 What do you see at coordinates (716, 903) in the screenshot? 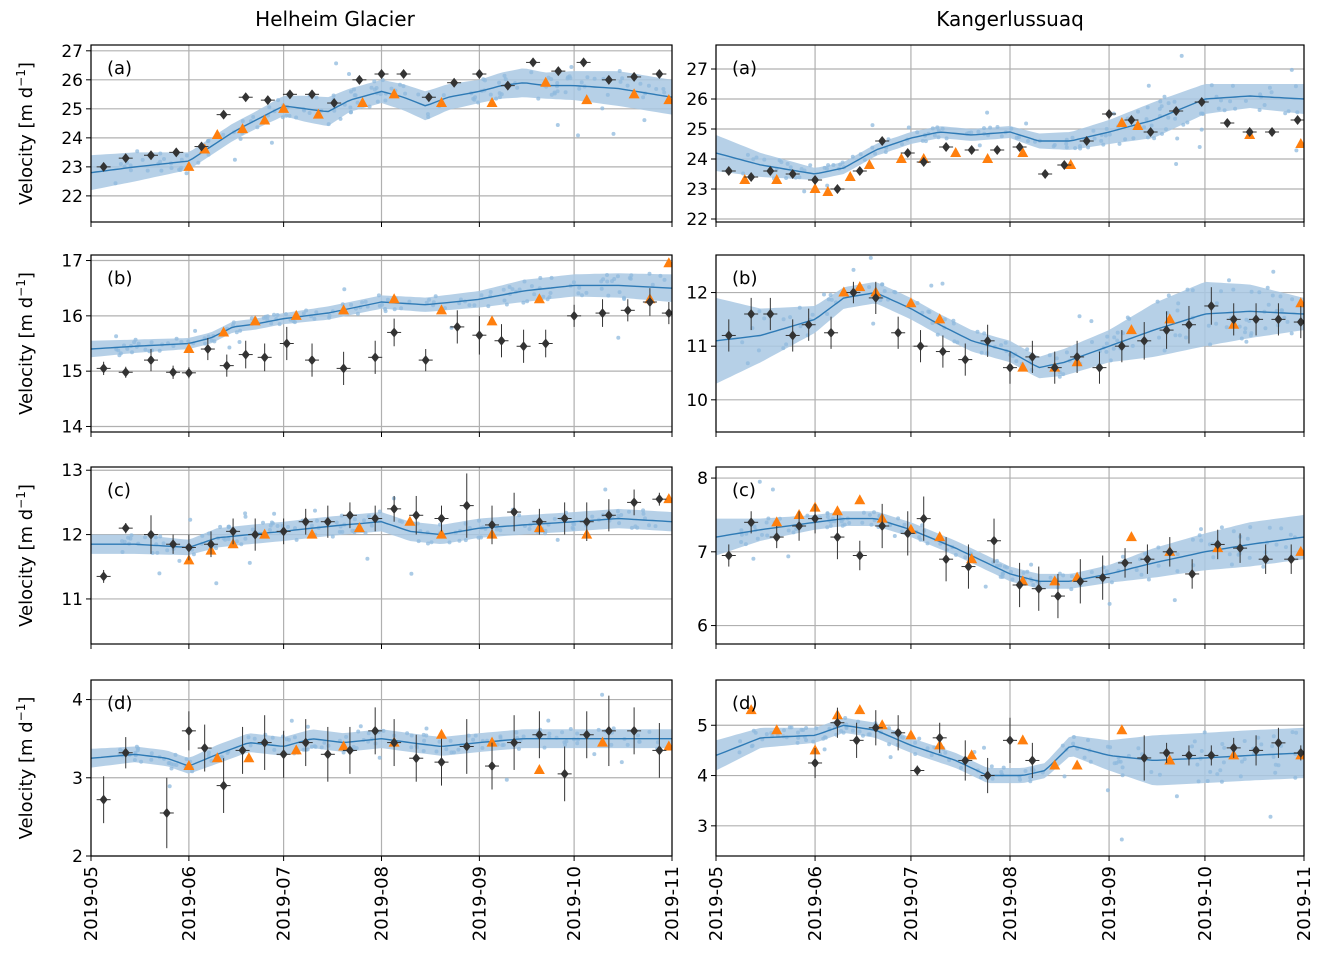
I see `x-tick-label: 2019-05` at bounding box center [716, 903].